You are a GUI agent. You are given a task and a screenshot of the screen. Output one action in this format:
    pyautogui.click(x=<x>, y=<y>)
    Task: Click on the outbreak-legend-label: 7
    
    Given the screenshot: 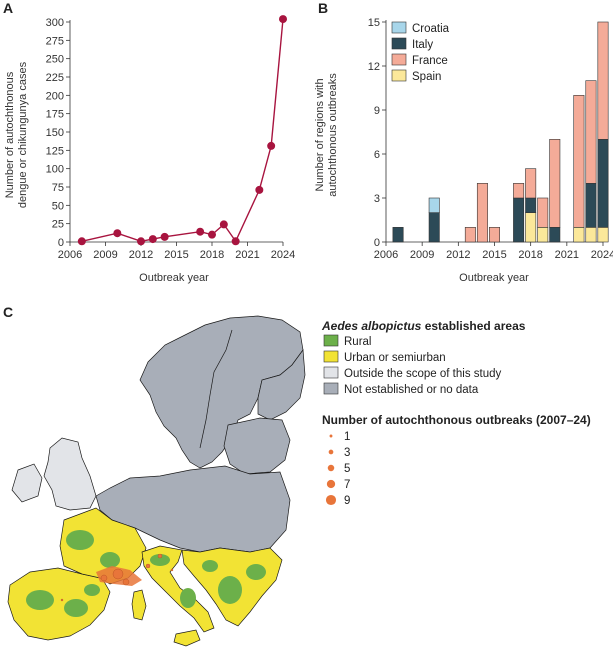 What is the action you would take?
    pyautogui.click(x=347, y=485)
    